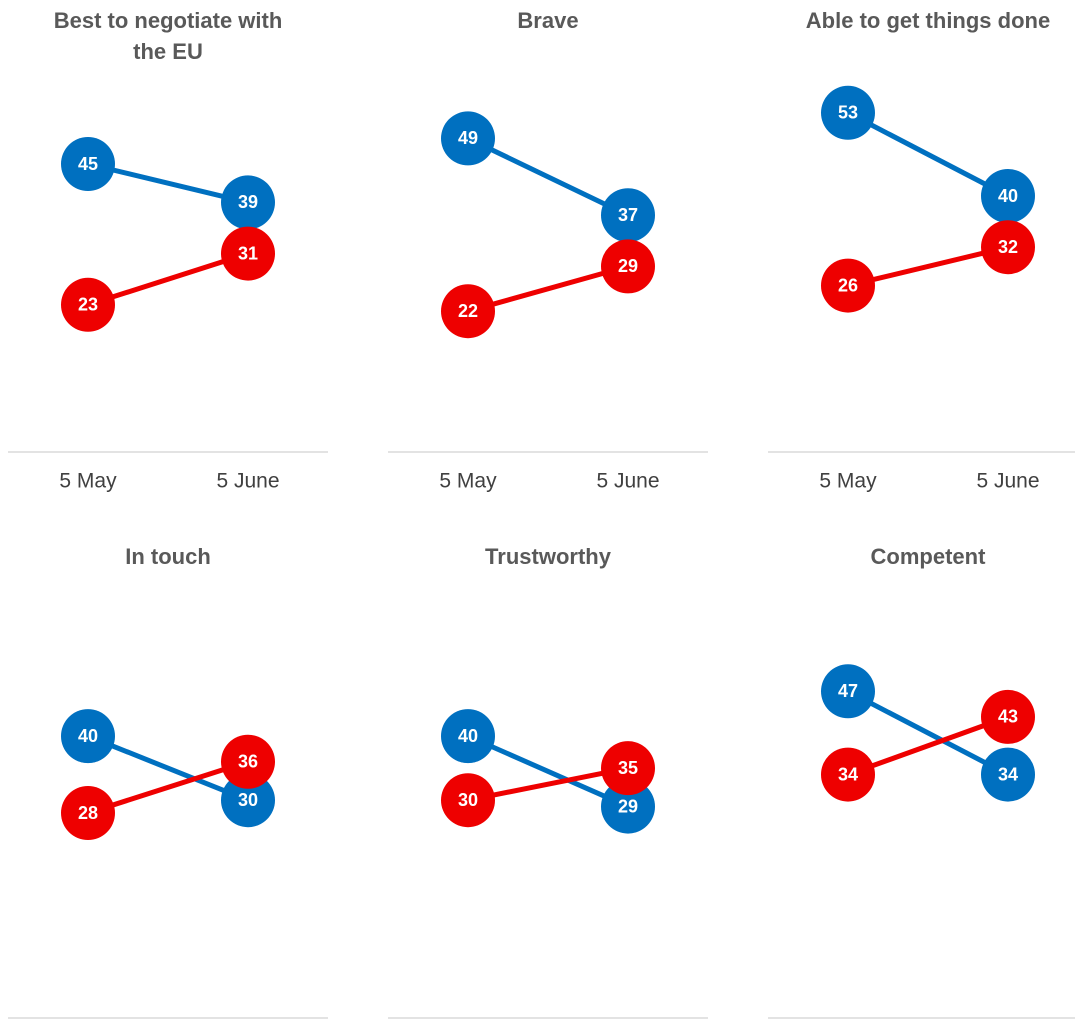 The height and width of the screenshot is (1032, 1075). I want to click on data-label: 31, so click(248, 253).